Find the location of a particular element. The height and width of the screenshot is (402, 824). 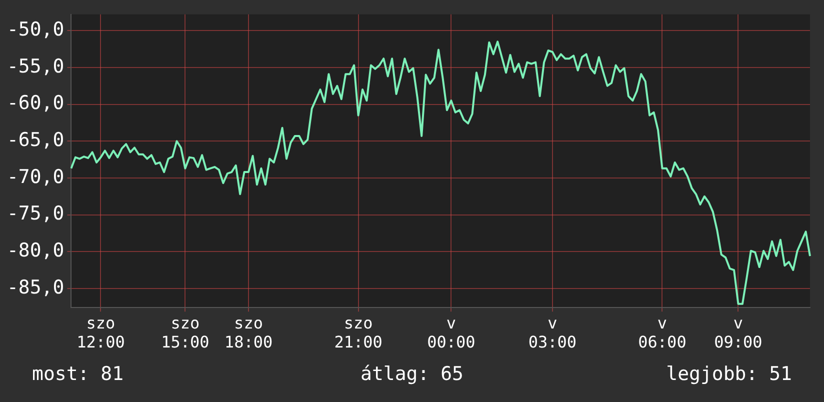

y-tick-label: -60,0 is located at coordinates (35, 103).